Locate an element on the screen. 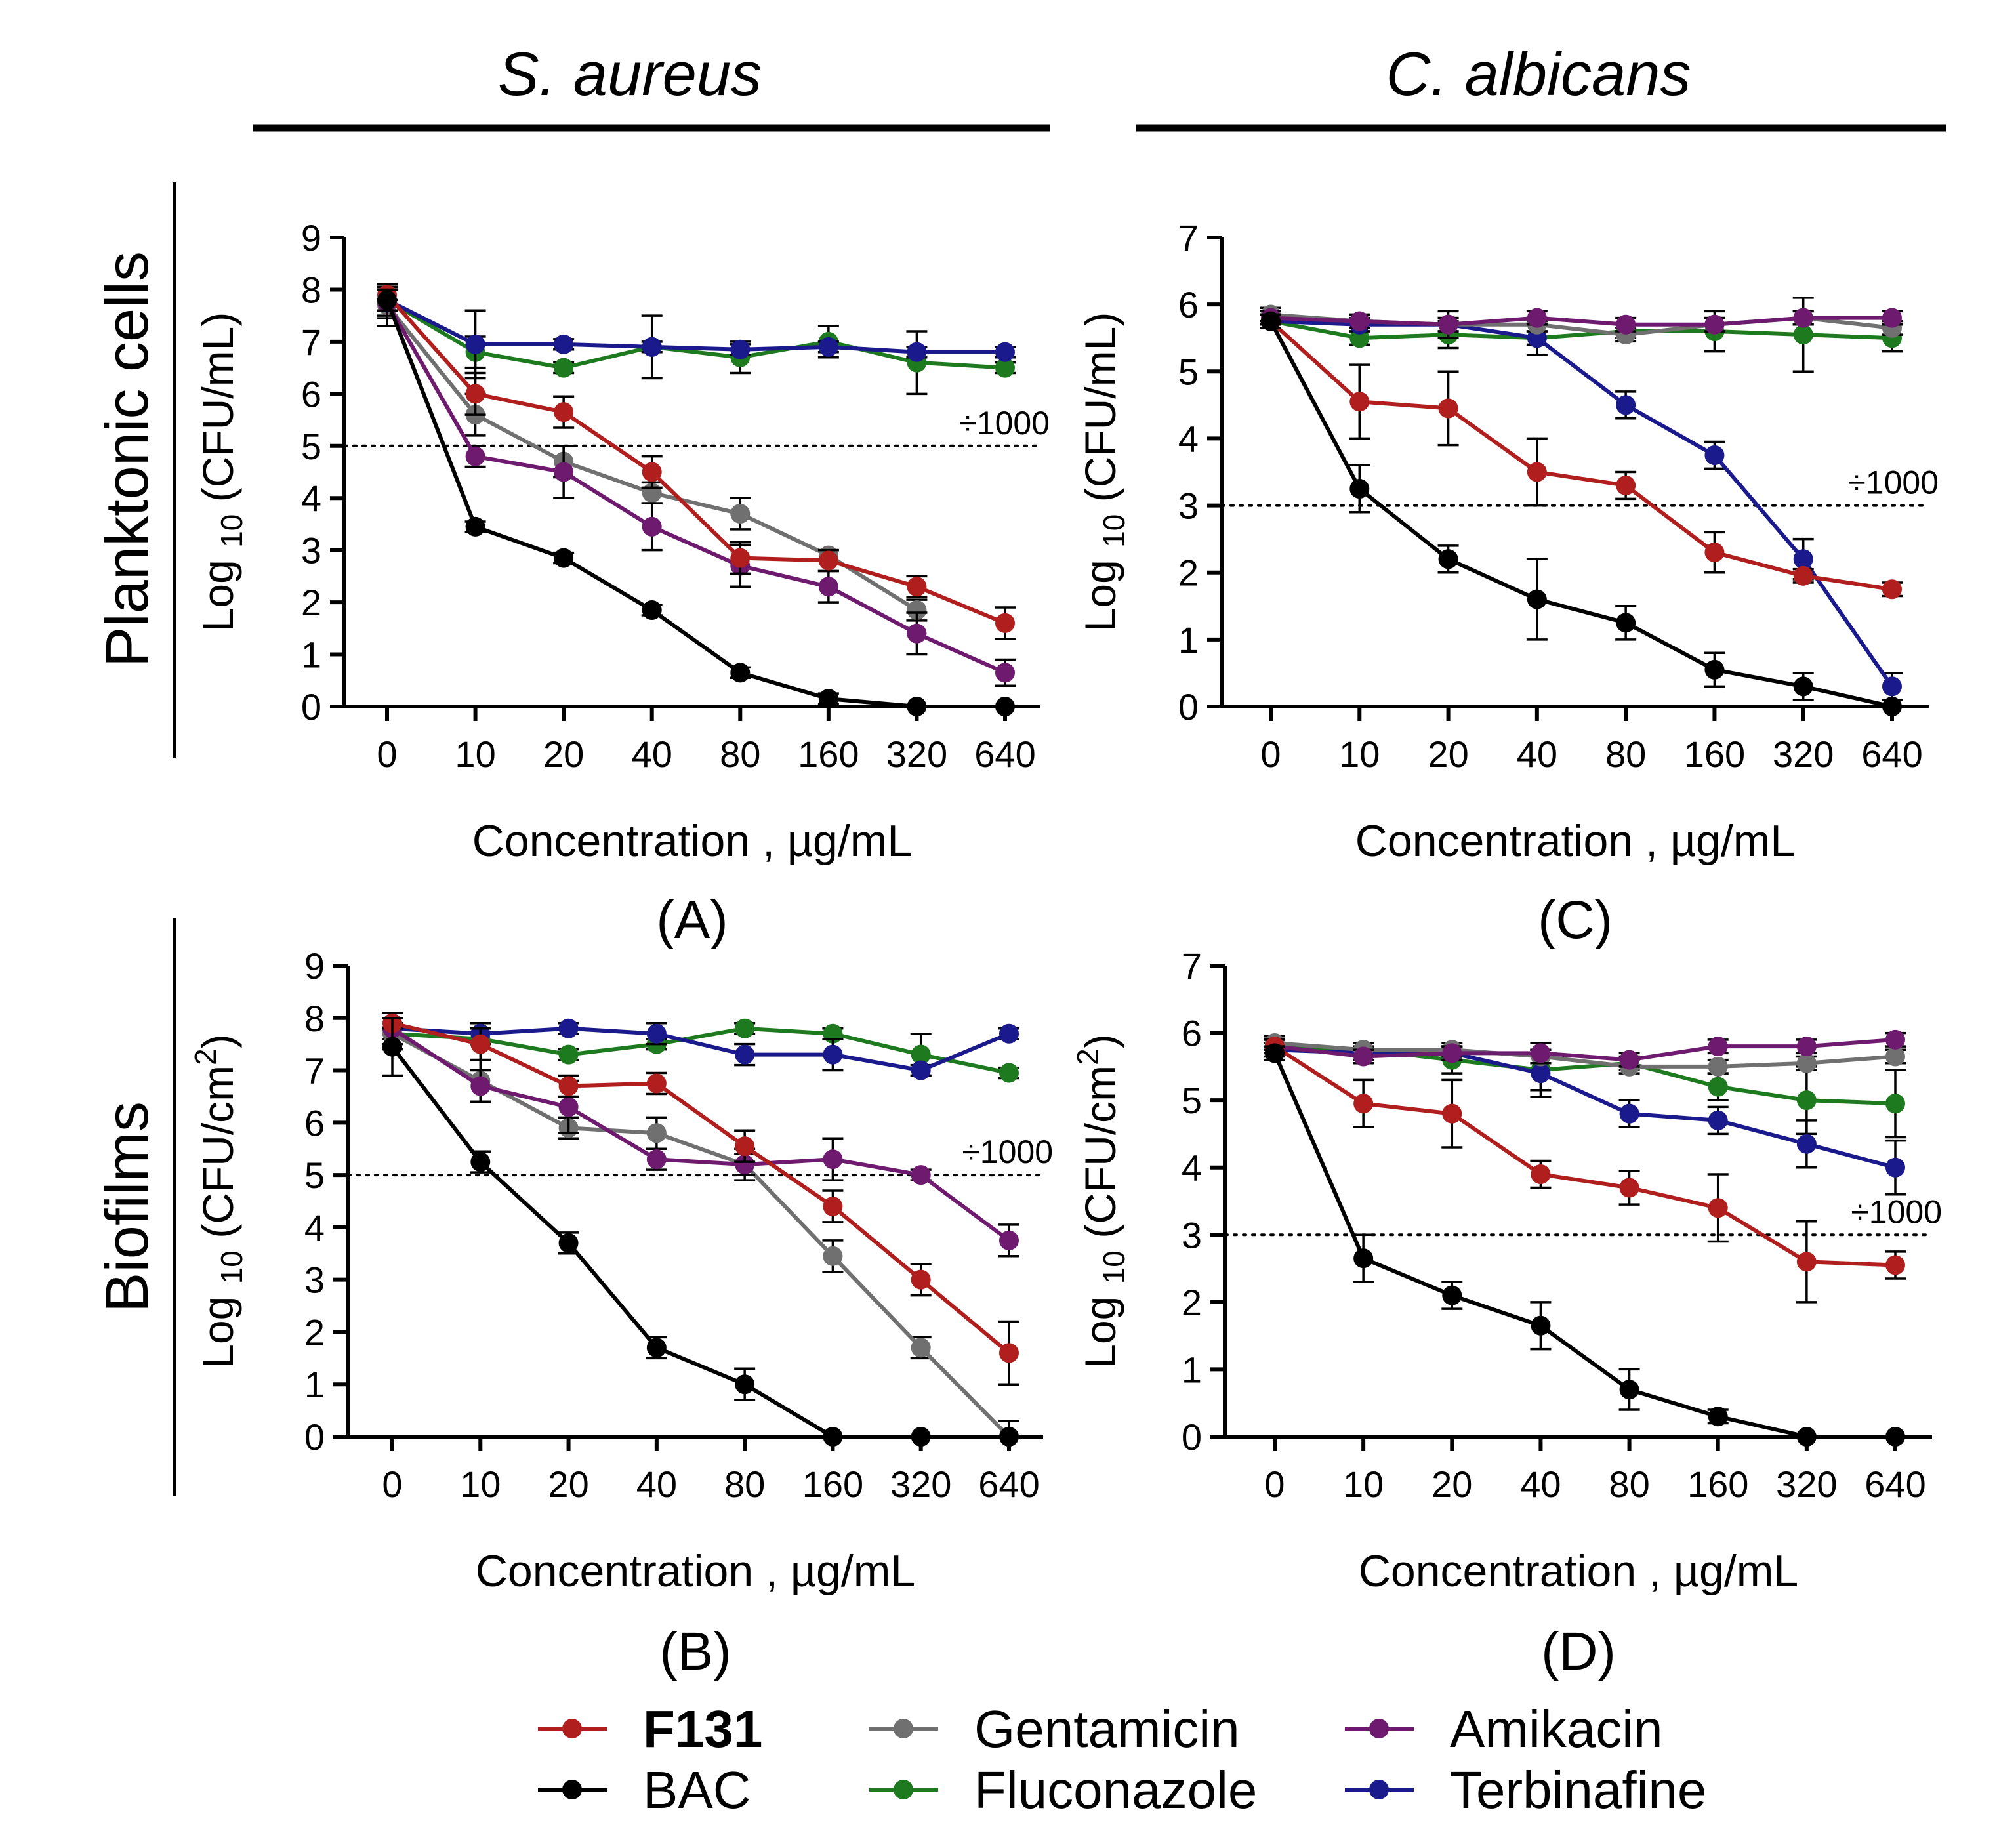 Image resolution: width=1997 pixels, height=1848 pixels. x-tick-label: 0 is located at coordinates (1270, 754).